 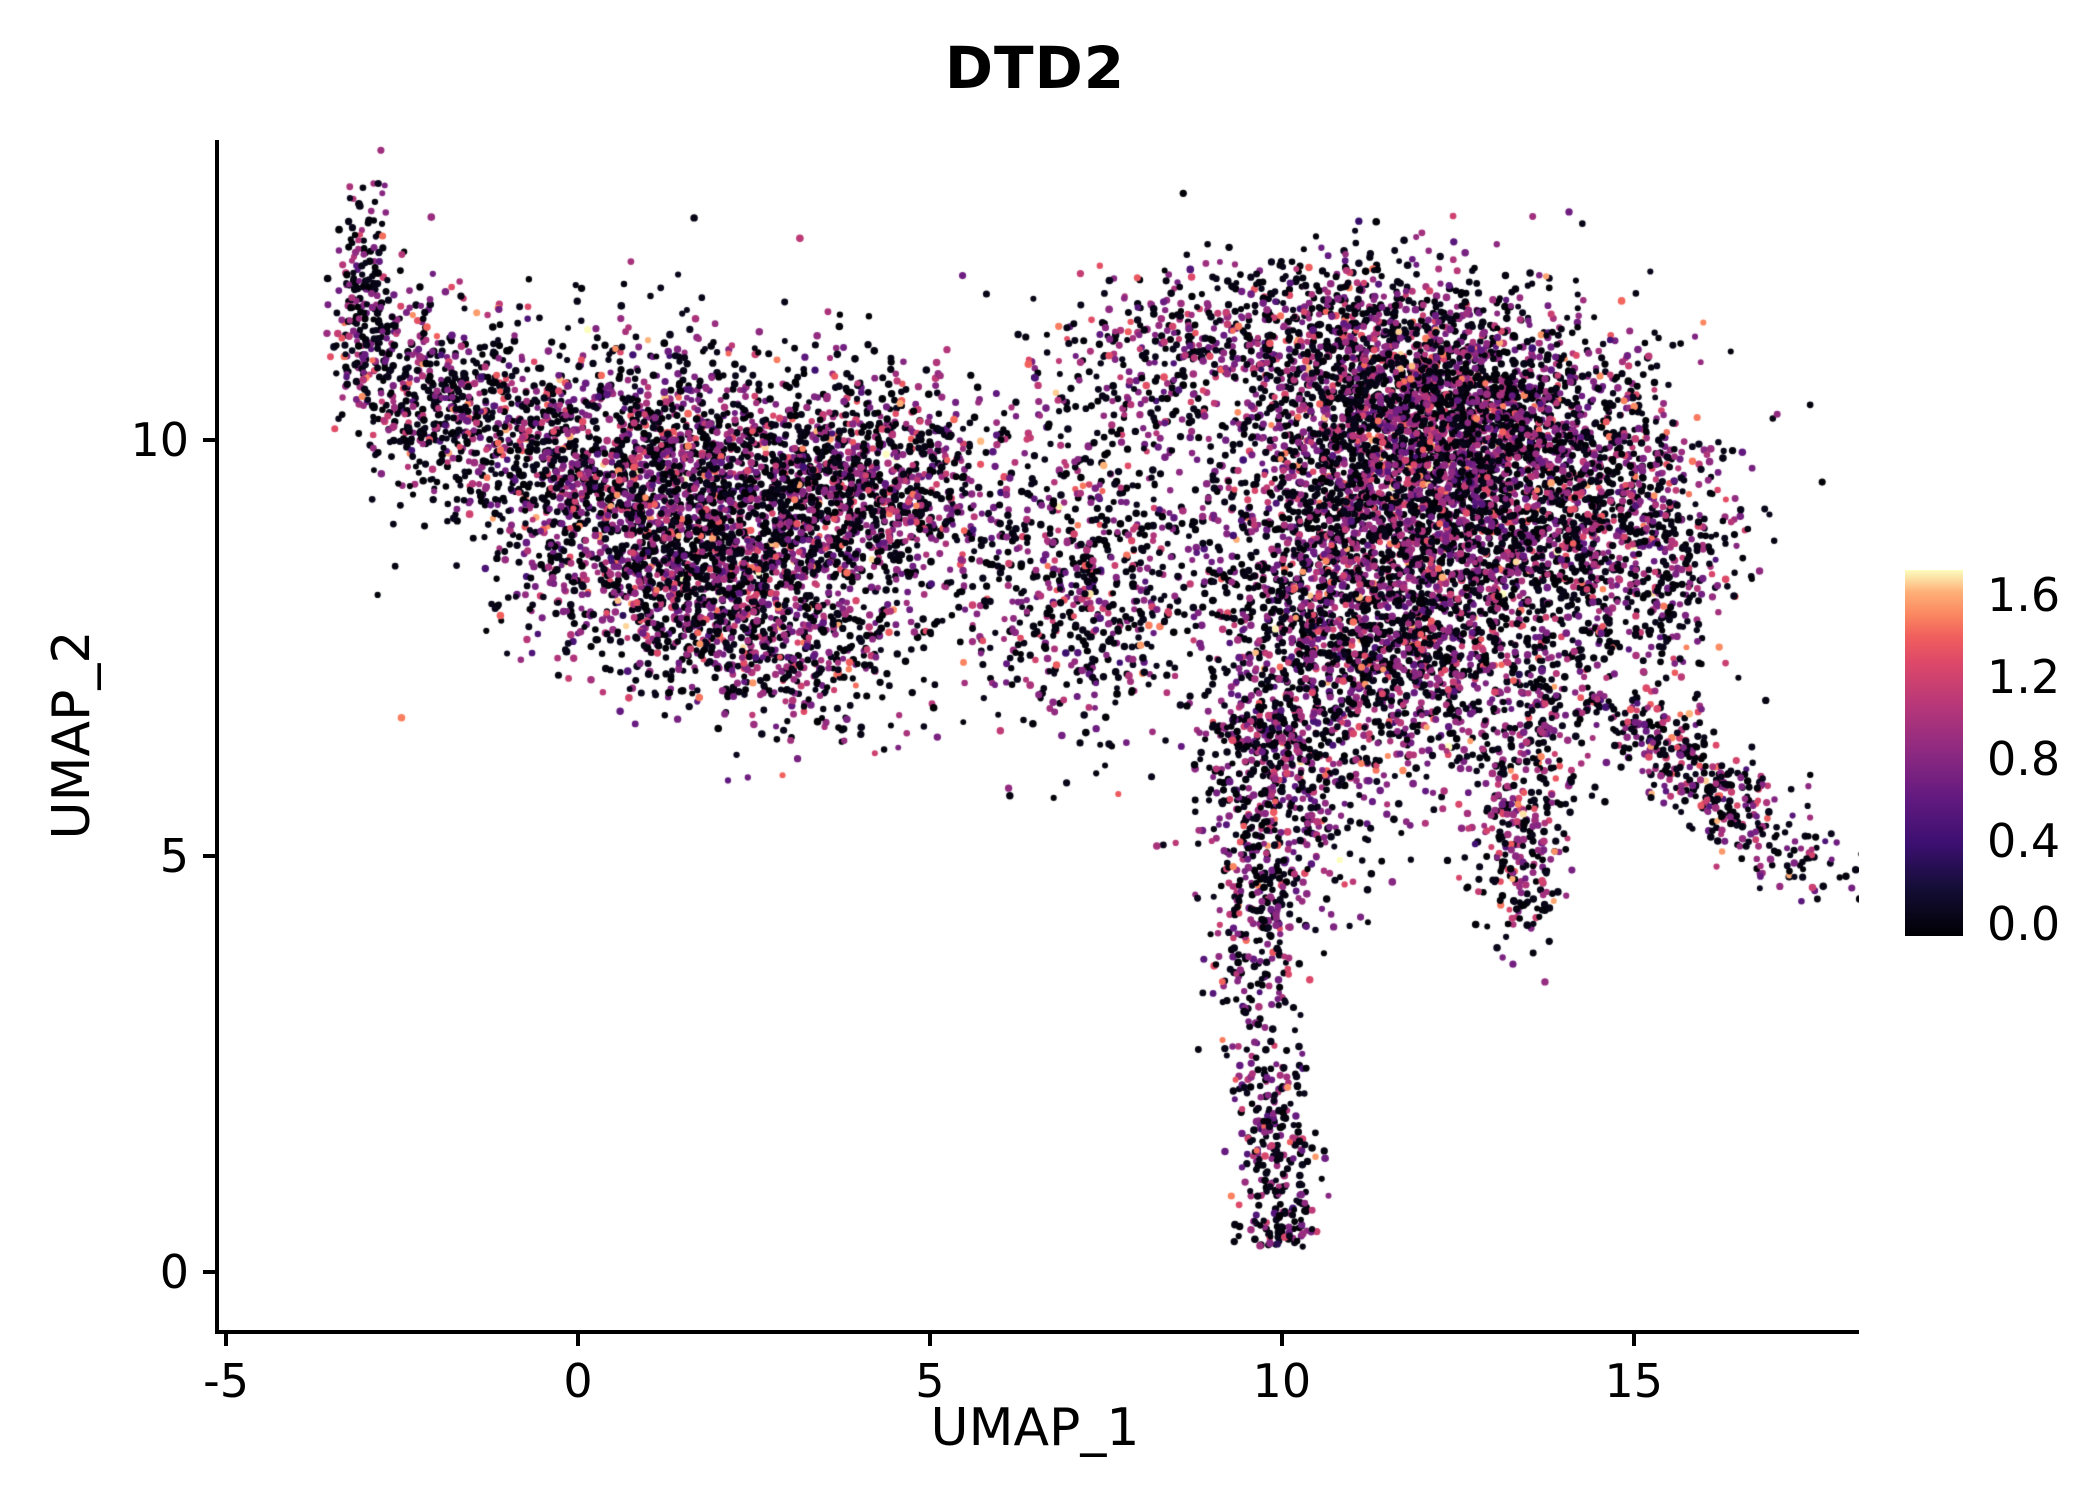 I want to click on colorbar-ticks: 1.6 1.2 0.8 0.4 0.0, so click(x=2002, y=768).